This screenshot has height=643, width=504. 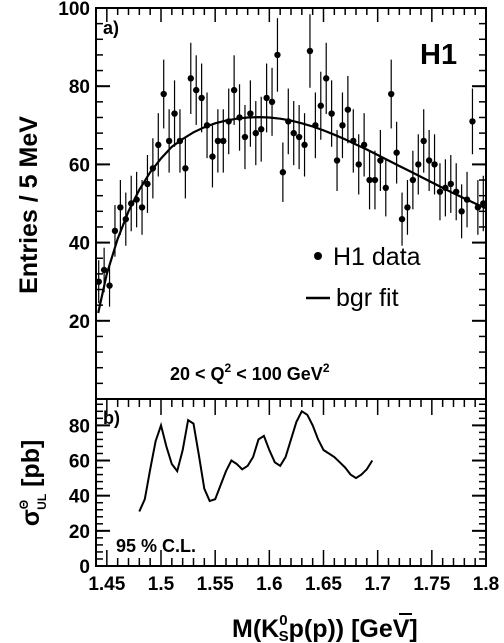 What do you see at coordinates (79, 165) in the screenshot?
I see `panel-a-ytick-label: 60` at bounding box center [79, 165].